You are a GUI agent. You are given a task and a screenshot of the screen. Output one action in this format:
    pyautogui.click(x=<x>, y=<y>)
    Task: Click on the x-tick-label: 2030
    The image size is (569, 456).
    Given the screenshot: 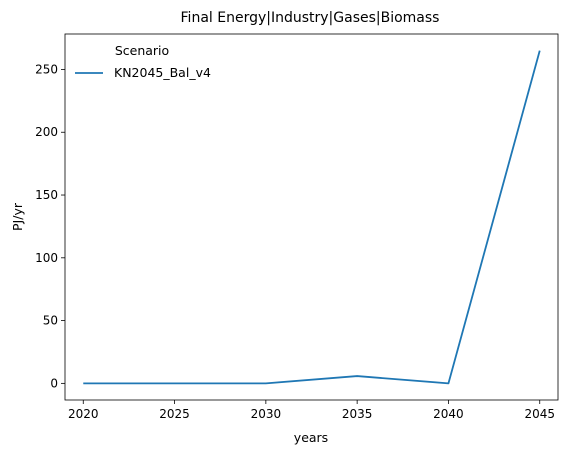 What is the action you would take?
    pyautogui.click(x=266, y=414)
    